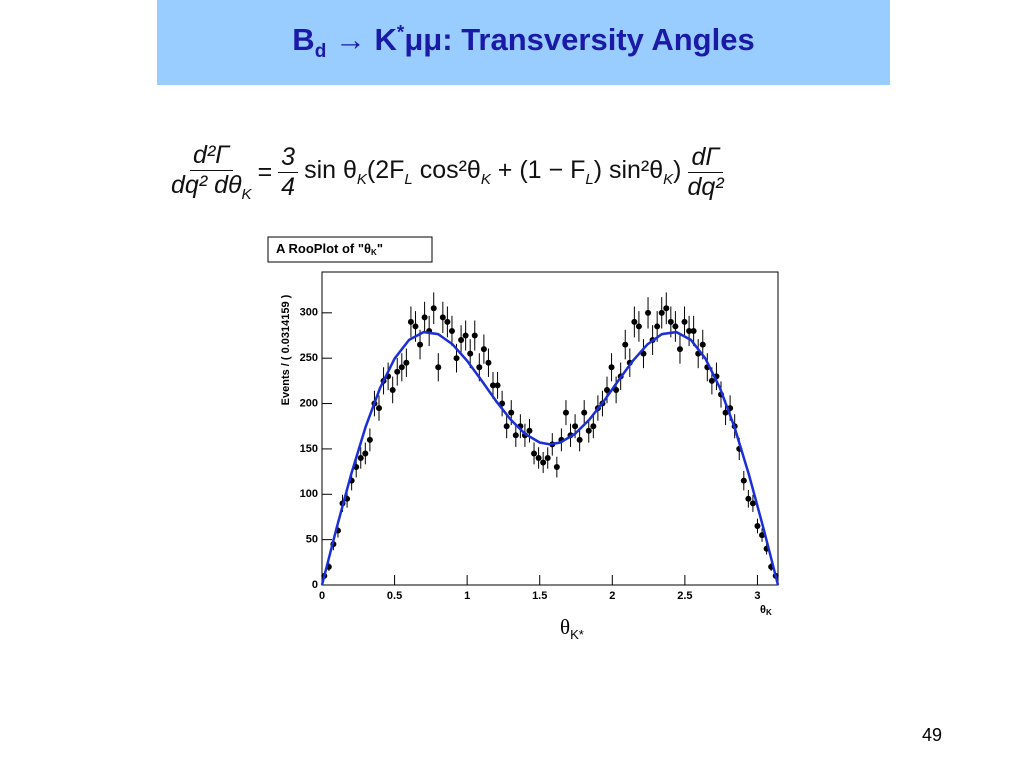 The image size is (1024, 768). Describe the element at coordinates (539, 596) in the screenshot. I see `x-tick-label: 1.5` at that location.